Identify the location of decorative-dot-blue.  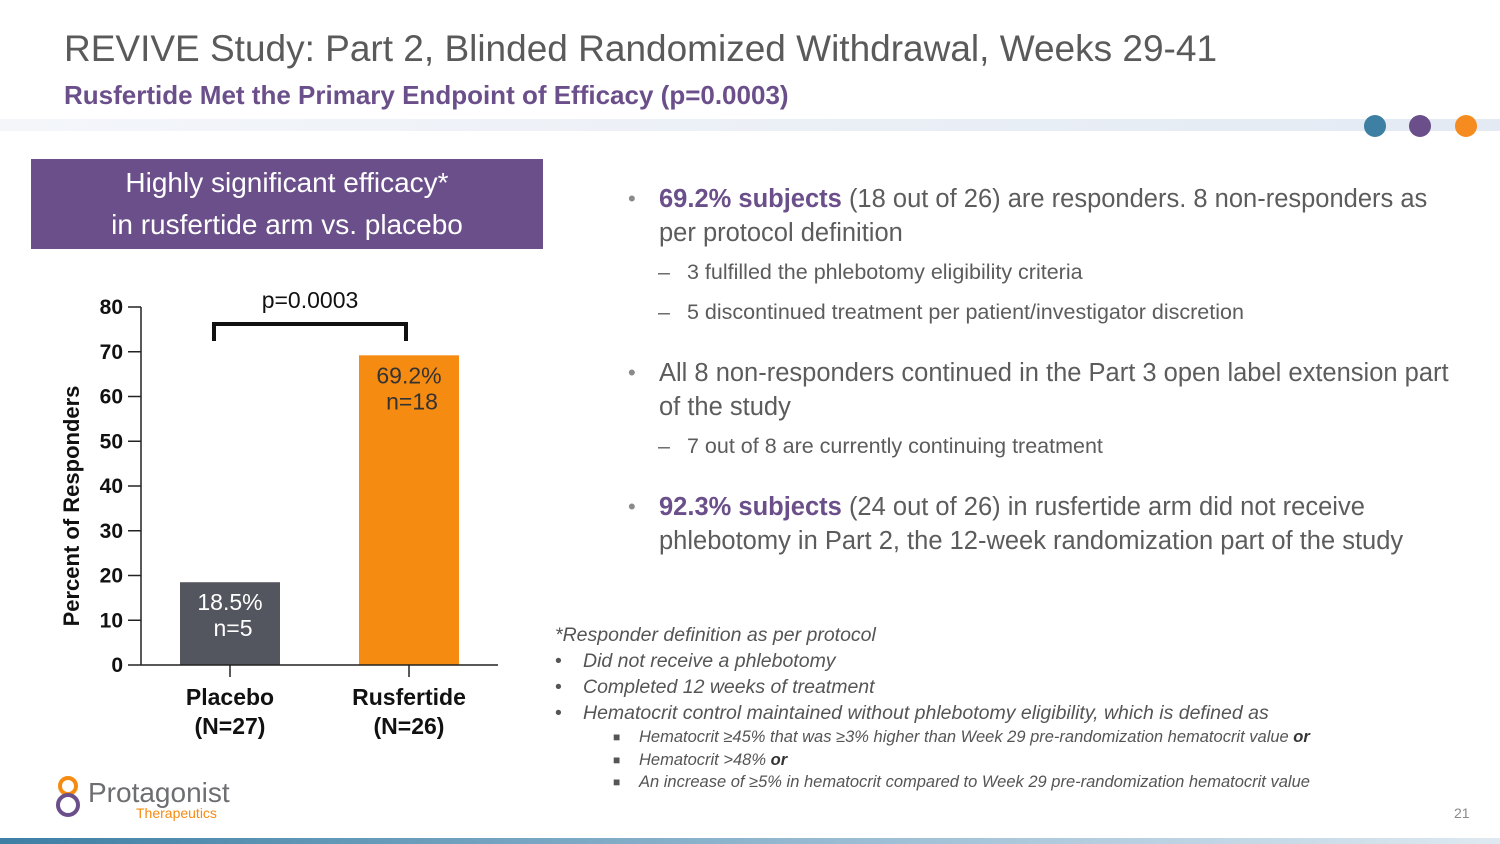
(1375, 126).